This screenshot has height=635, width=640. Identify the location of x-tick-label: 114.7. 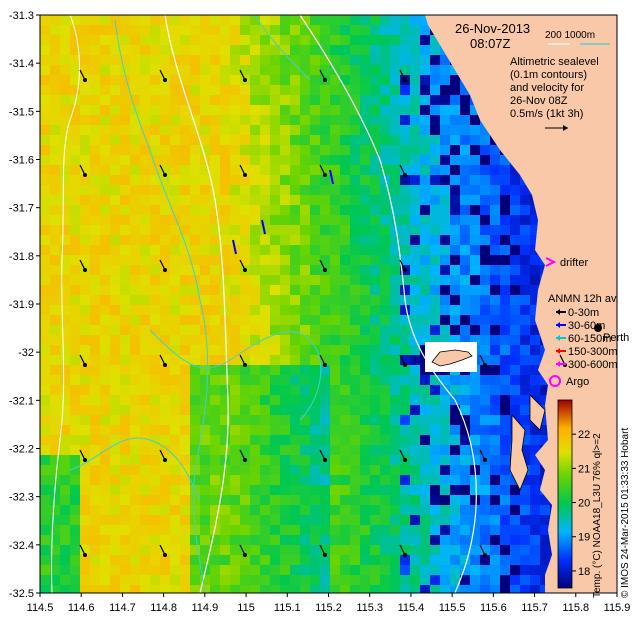
(122, 608).